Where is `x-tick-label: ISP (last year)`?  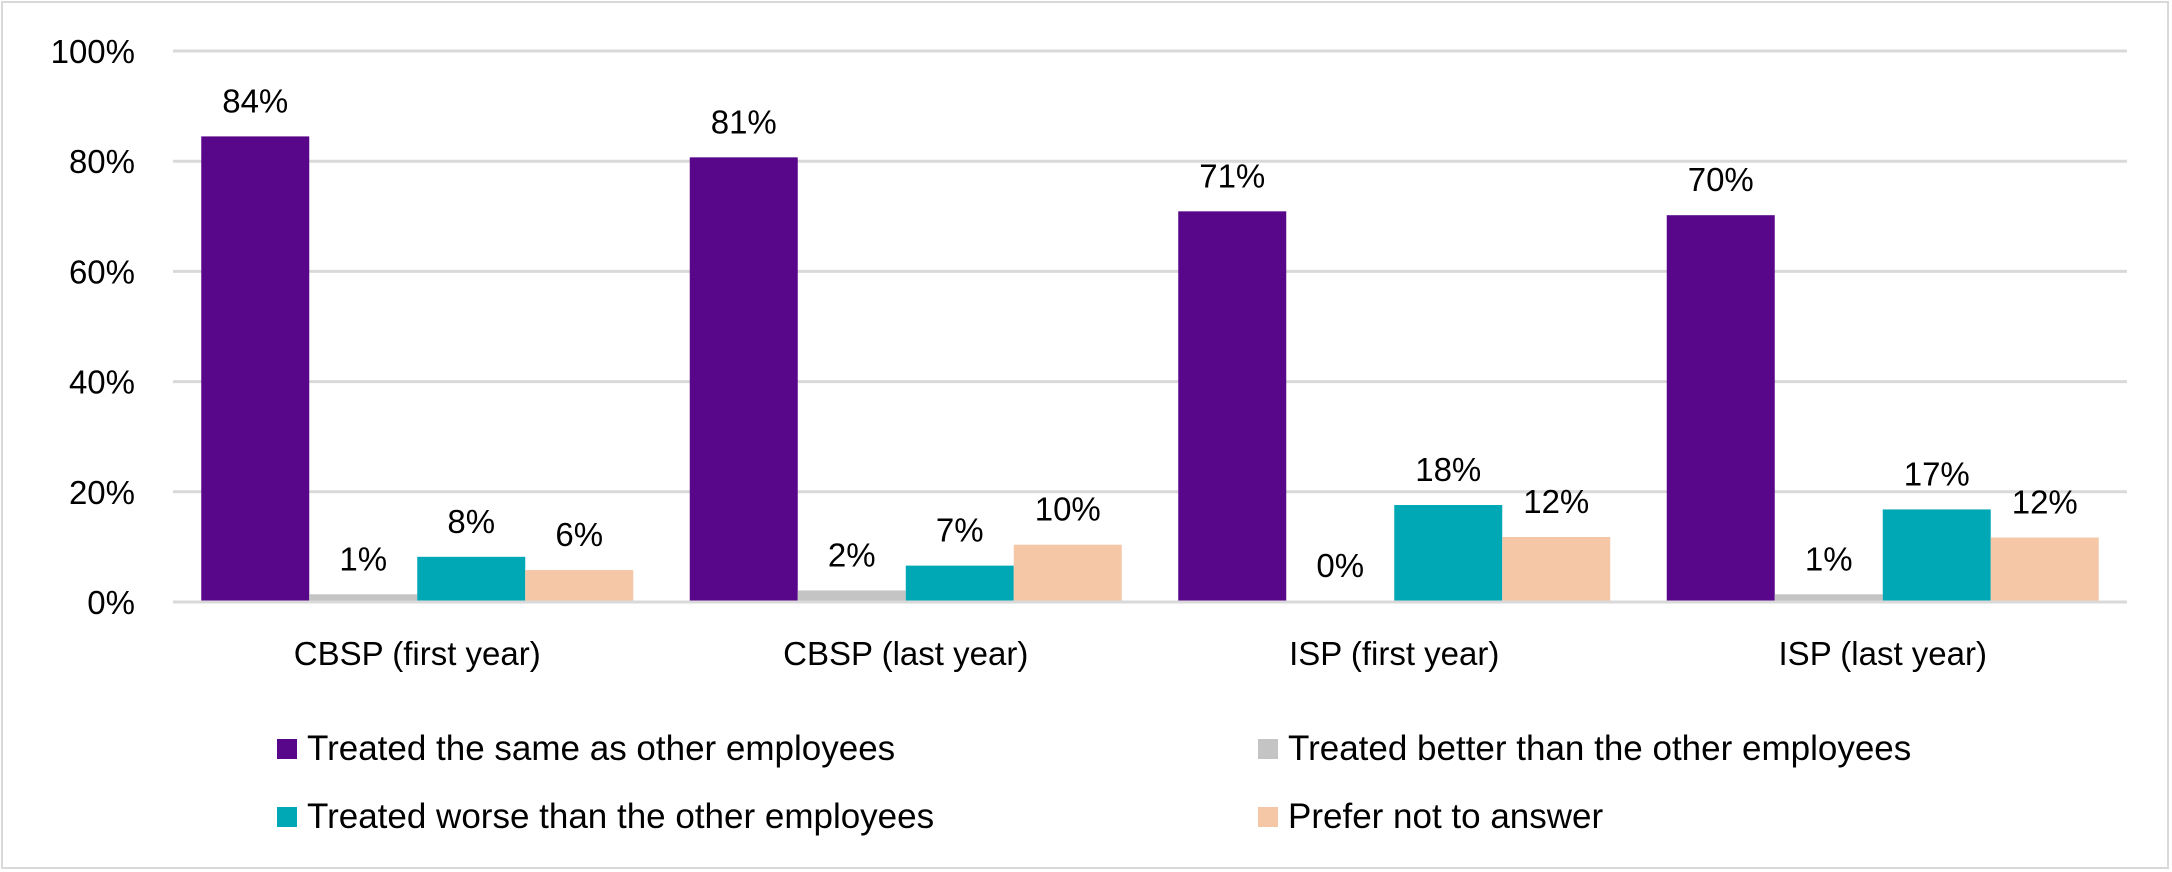
x-tick-label: ISP (last year) is located at coordinates (1883, 653).